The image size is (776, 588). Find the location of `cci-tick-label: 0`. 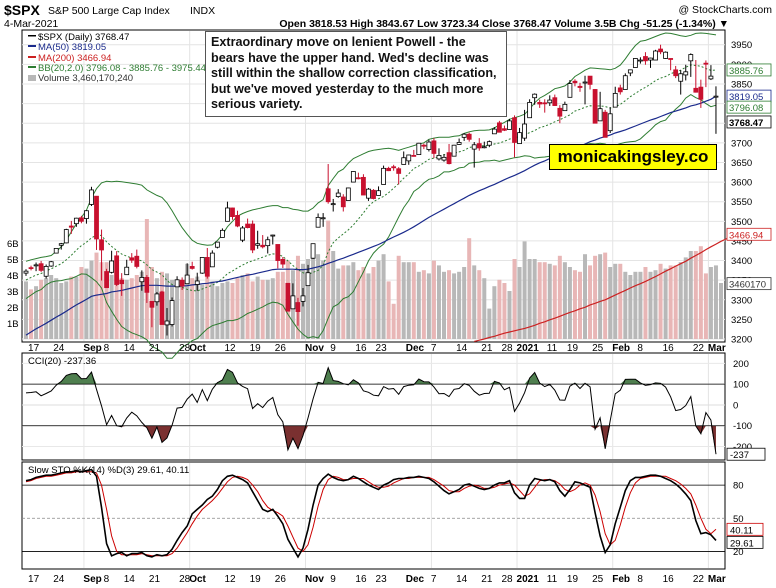

cci-tick-label: 0 is located at coordinates (735, 405).